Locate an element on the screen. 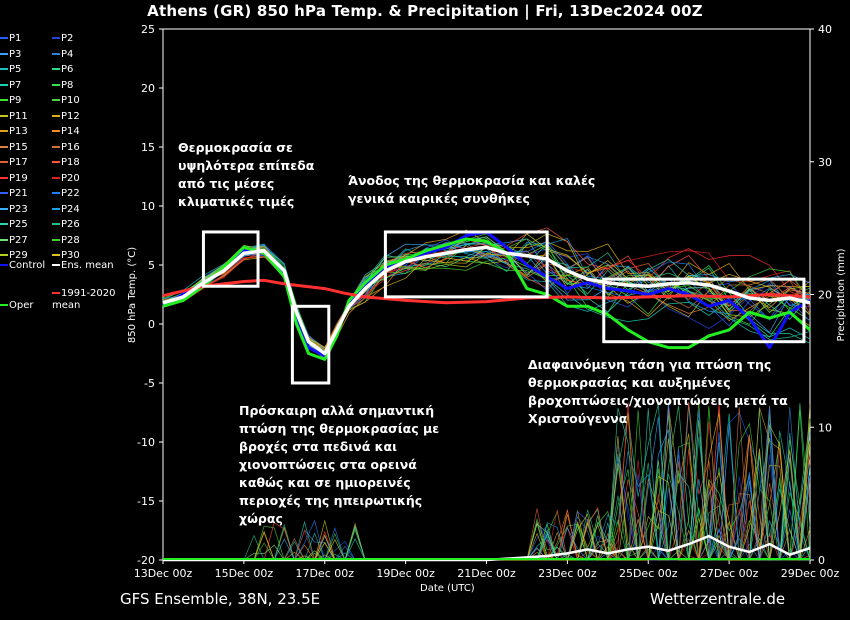 The image size is (850, 620). annotation-line: χιονοπτώσεις στα ορεινά is located at coordinates (328, 464).